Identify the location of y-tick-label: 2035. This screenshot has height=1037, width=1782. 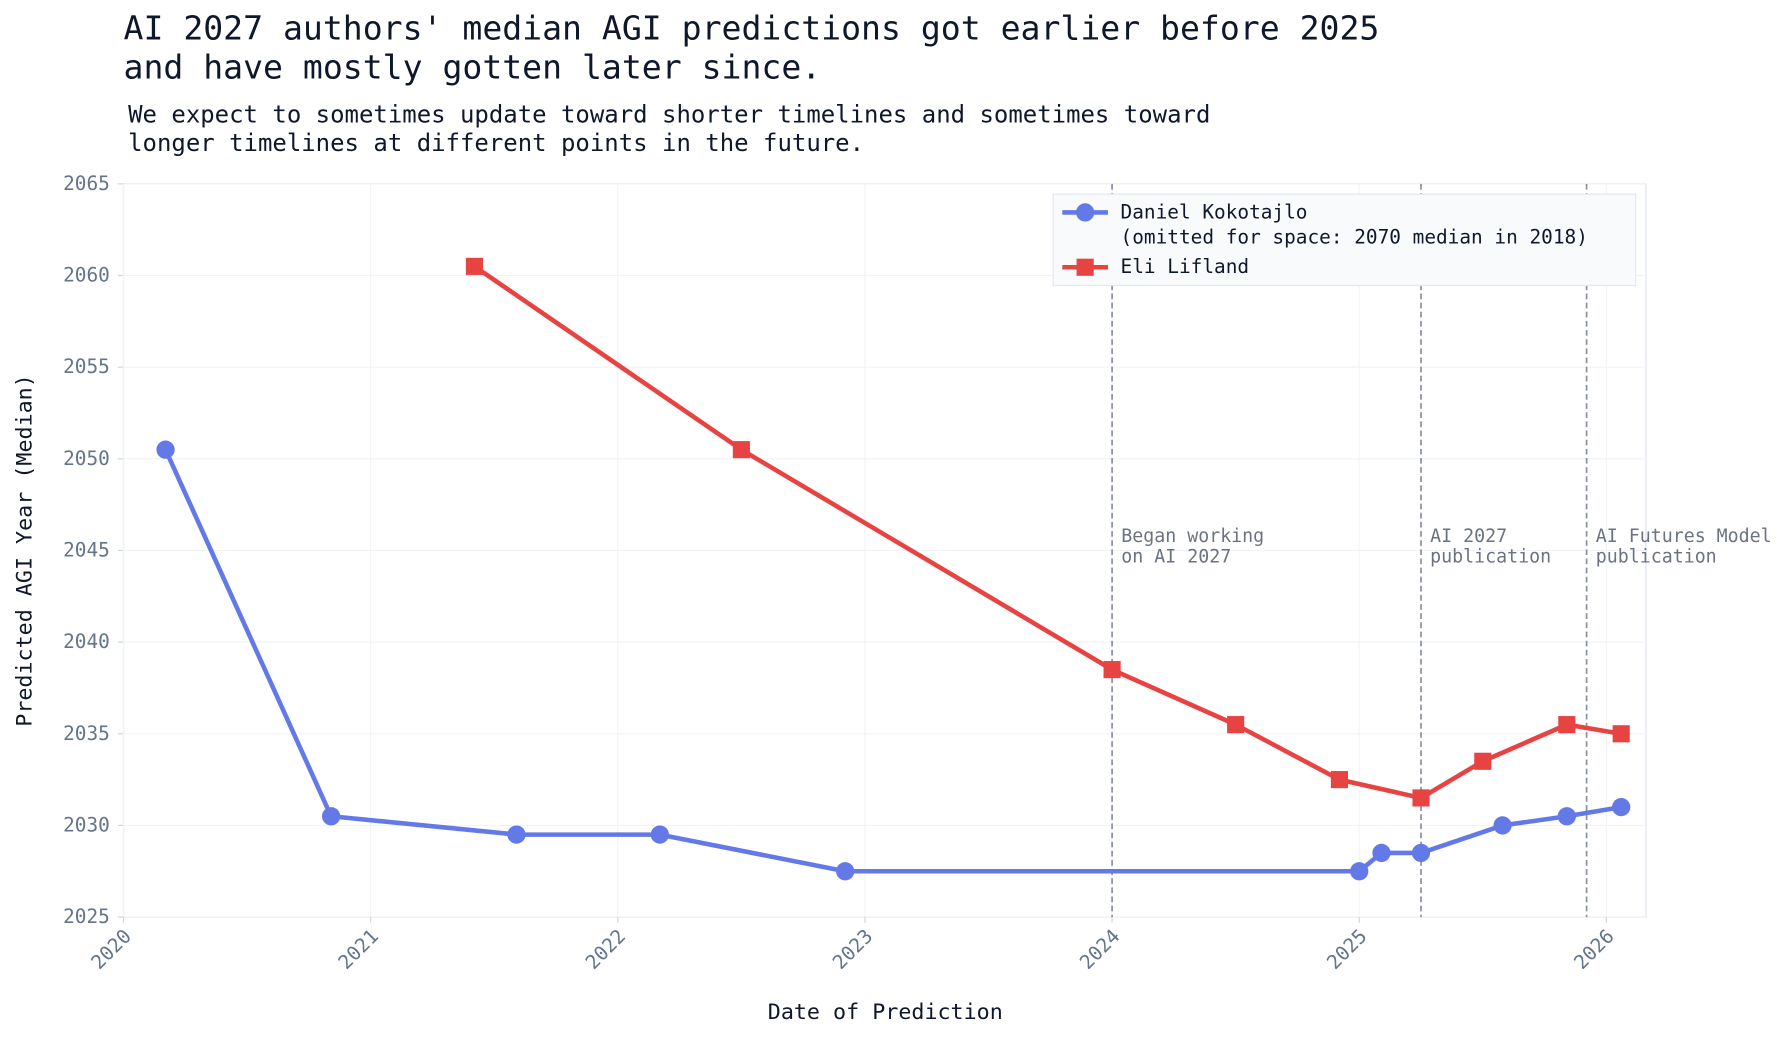
(86, 732).